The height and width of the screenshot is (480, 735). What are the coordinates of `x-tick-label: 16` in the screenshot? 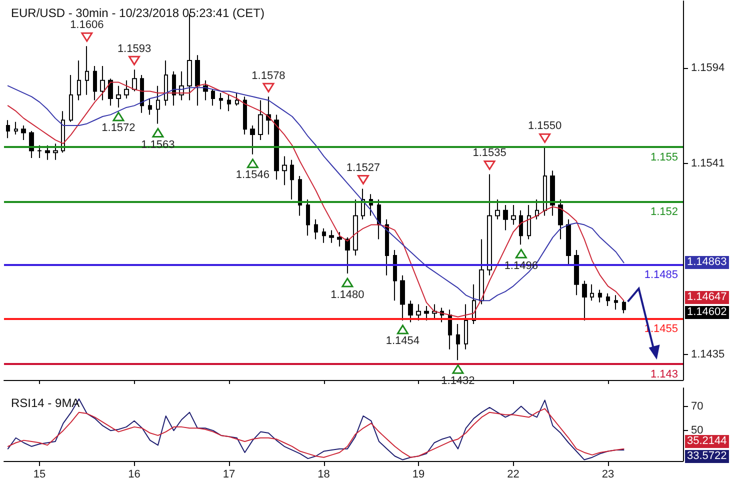 It's located at (134, 474).